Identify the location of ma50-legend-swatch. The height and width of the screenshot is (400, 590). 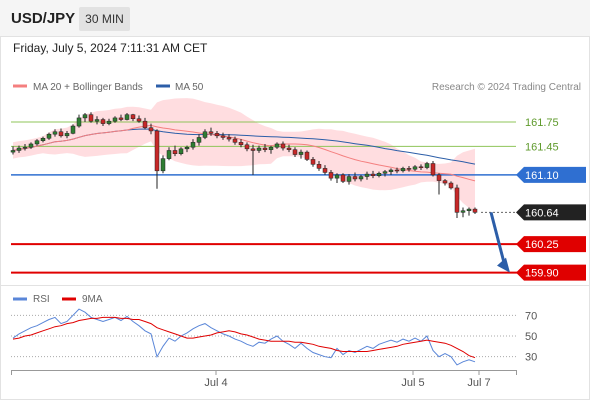
(163, 86).